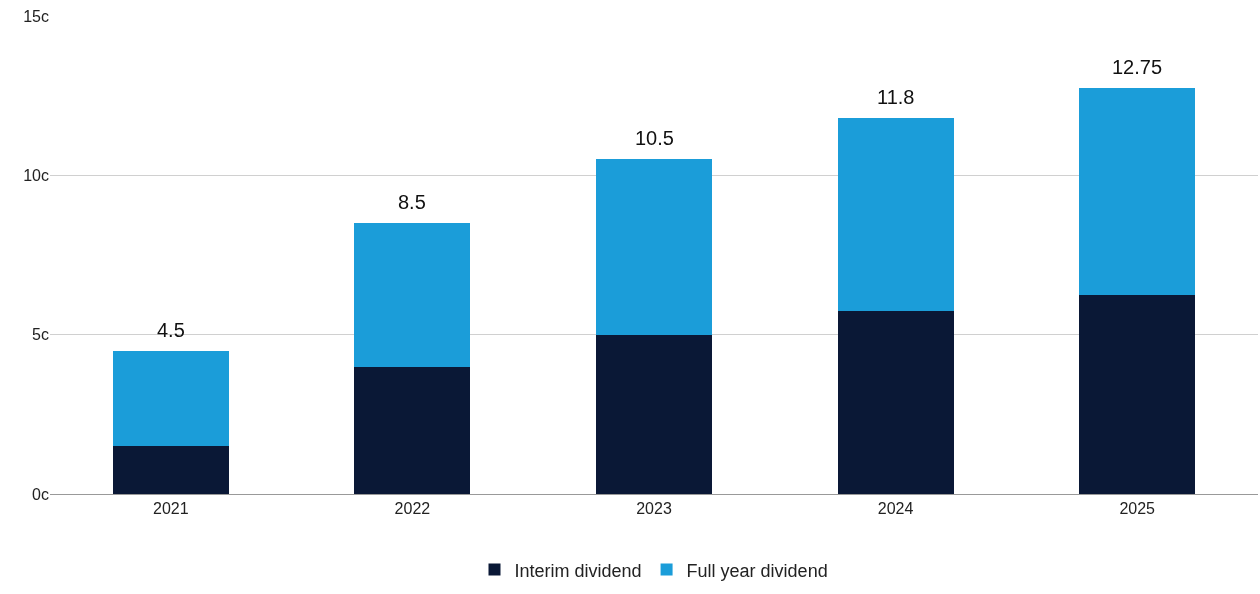  I want to click on legend-label: Interim dividend, so click(578, 570).